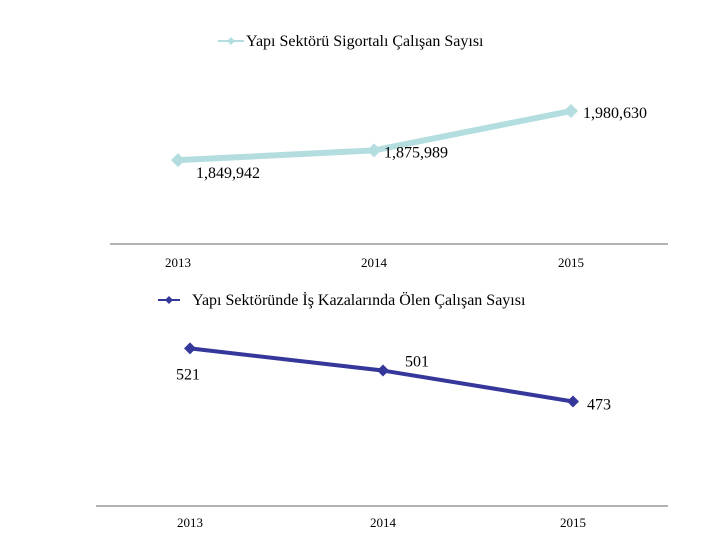 The image size is (720, 540). I want to click on data-label: 1,875,989, so click(416, 152).